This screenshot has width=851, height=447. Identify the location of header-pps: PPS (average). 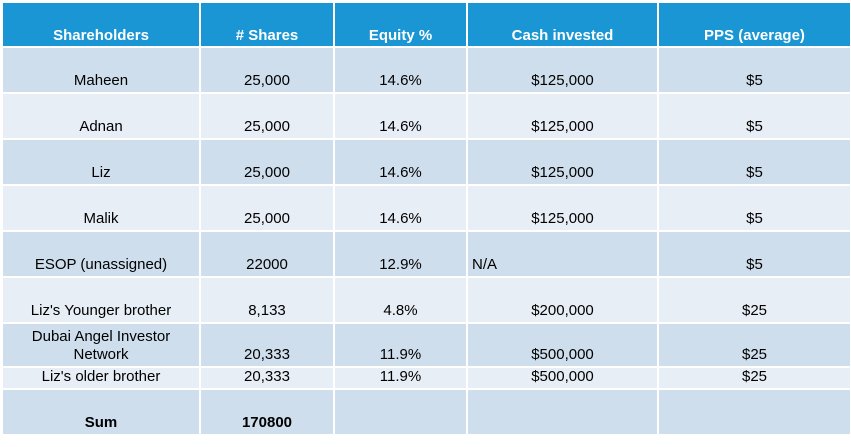
(754, 24).